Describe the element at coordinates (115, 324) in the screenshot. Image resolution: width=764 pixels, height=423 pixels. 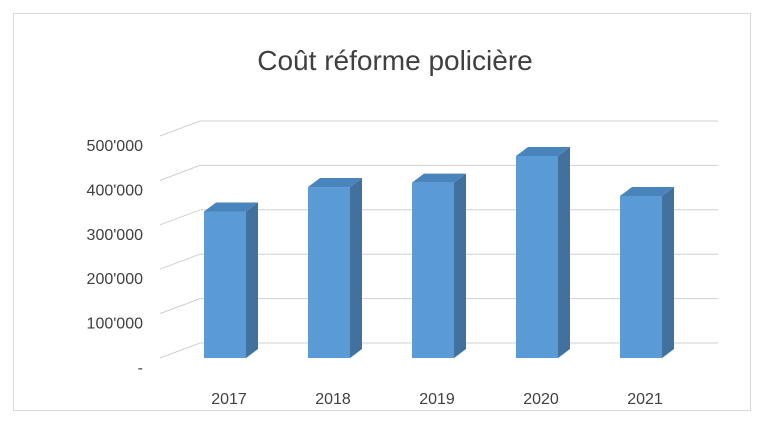
I see `y-tick-label: 100'000` at that location.